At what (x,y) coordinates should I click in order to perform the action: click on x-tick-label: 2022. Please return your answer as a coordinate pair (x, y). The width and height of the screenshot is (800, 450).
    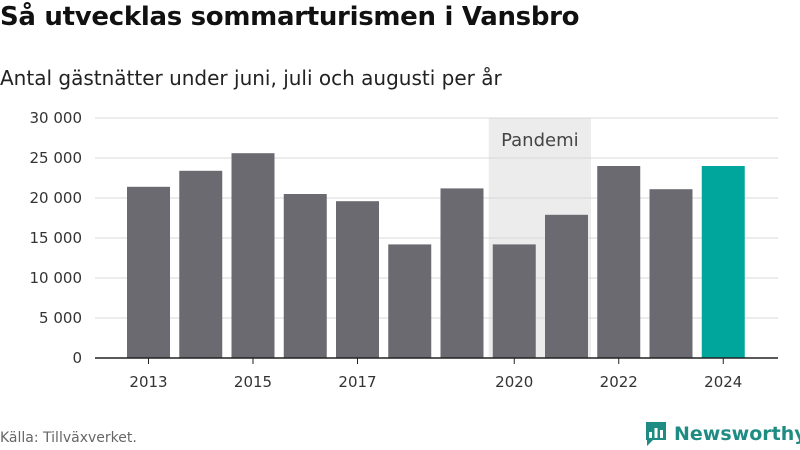
    Looking at the image, I should click on (619, 382).